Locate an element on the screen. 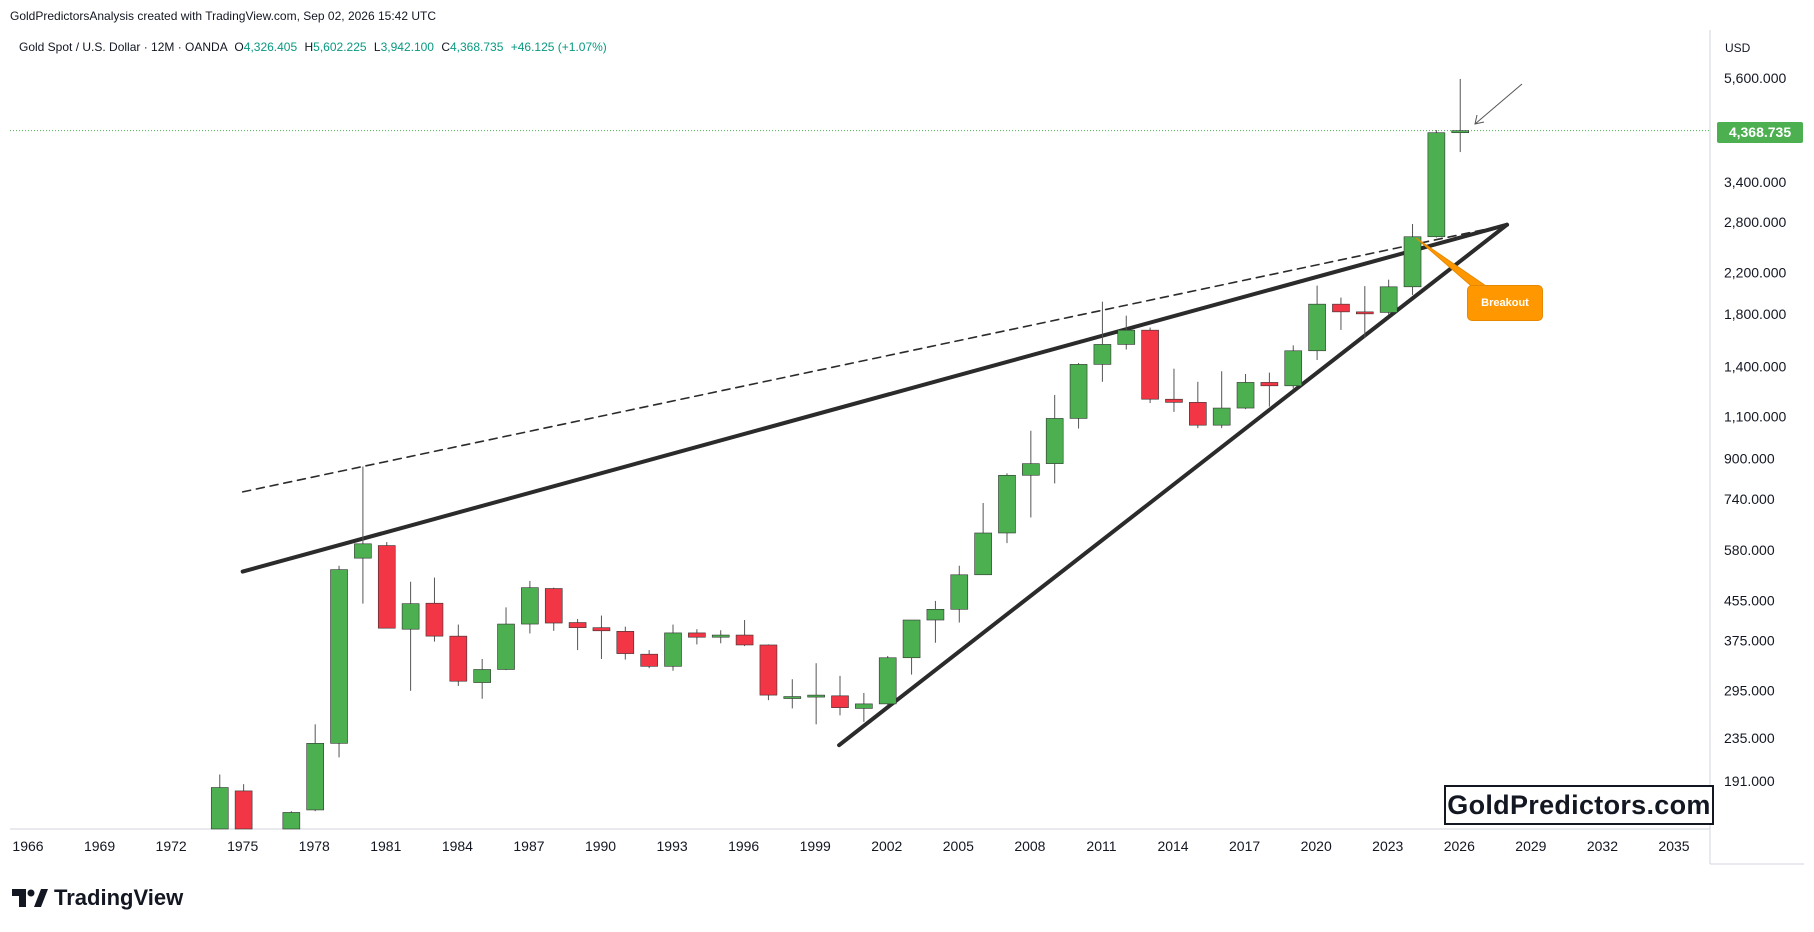 The image size is (1814, 932). arrow-head is located at coordinates (1479, 119).